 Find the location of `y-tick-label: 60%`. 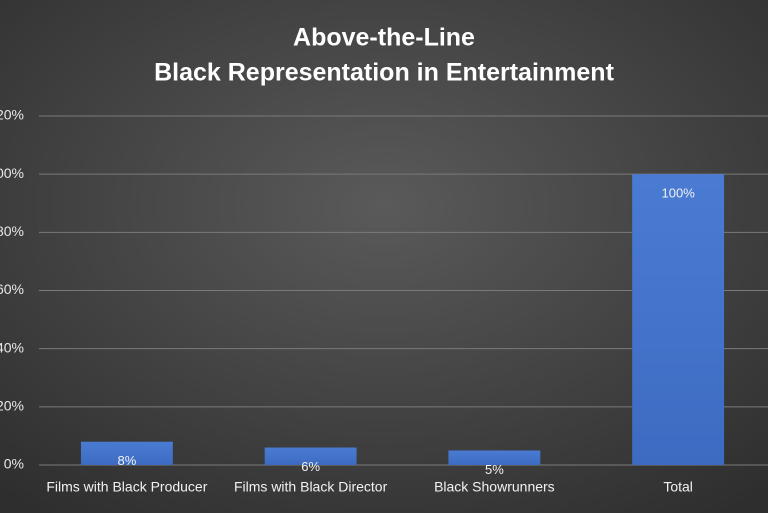

y-tick-label: 60% is located at coordinates (12, 289).